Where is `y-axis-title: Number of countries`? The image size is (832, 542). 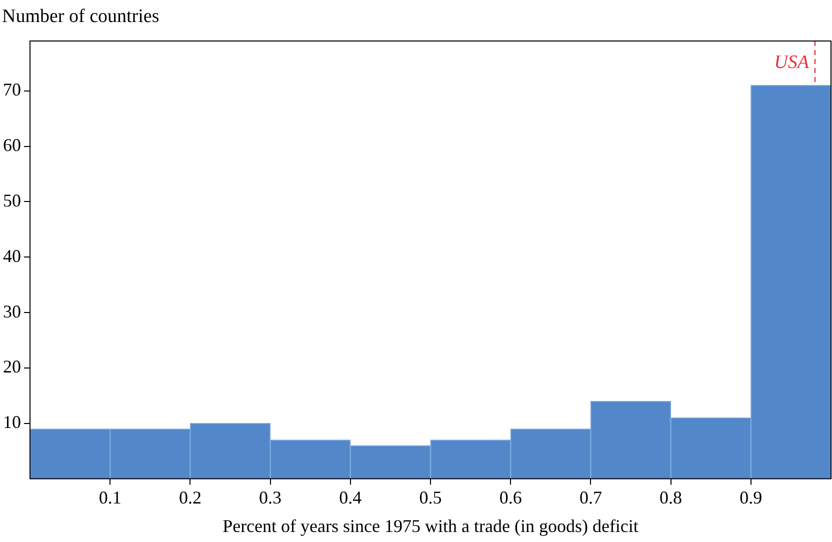 y-axis-title: Number of countries is located at coordinates (81, 17).